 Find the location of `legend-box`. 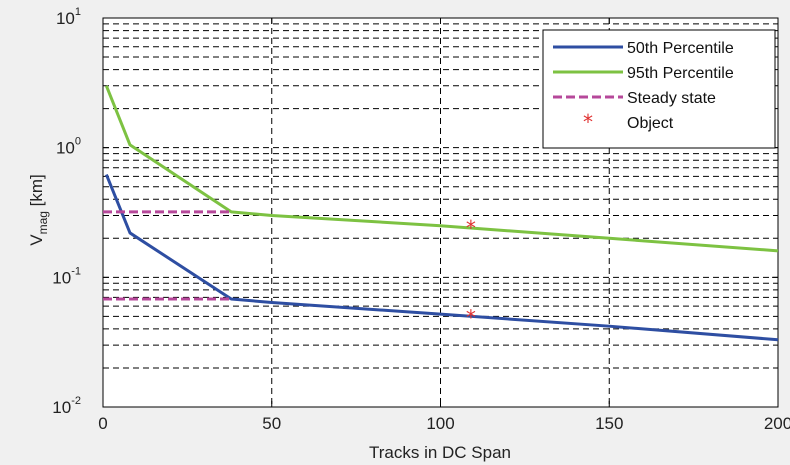

legend-box is located at coordinates (659, 89).